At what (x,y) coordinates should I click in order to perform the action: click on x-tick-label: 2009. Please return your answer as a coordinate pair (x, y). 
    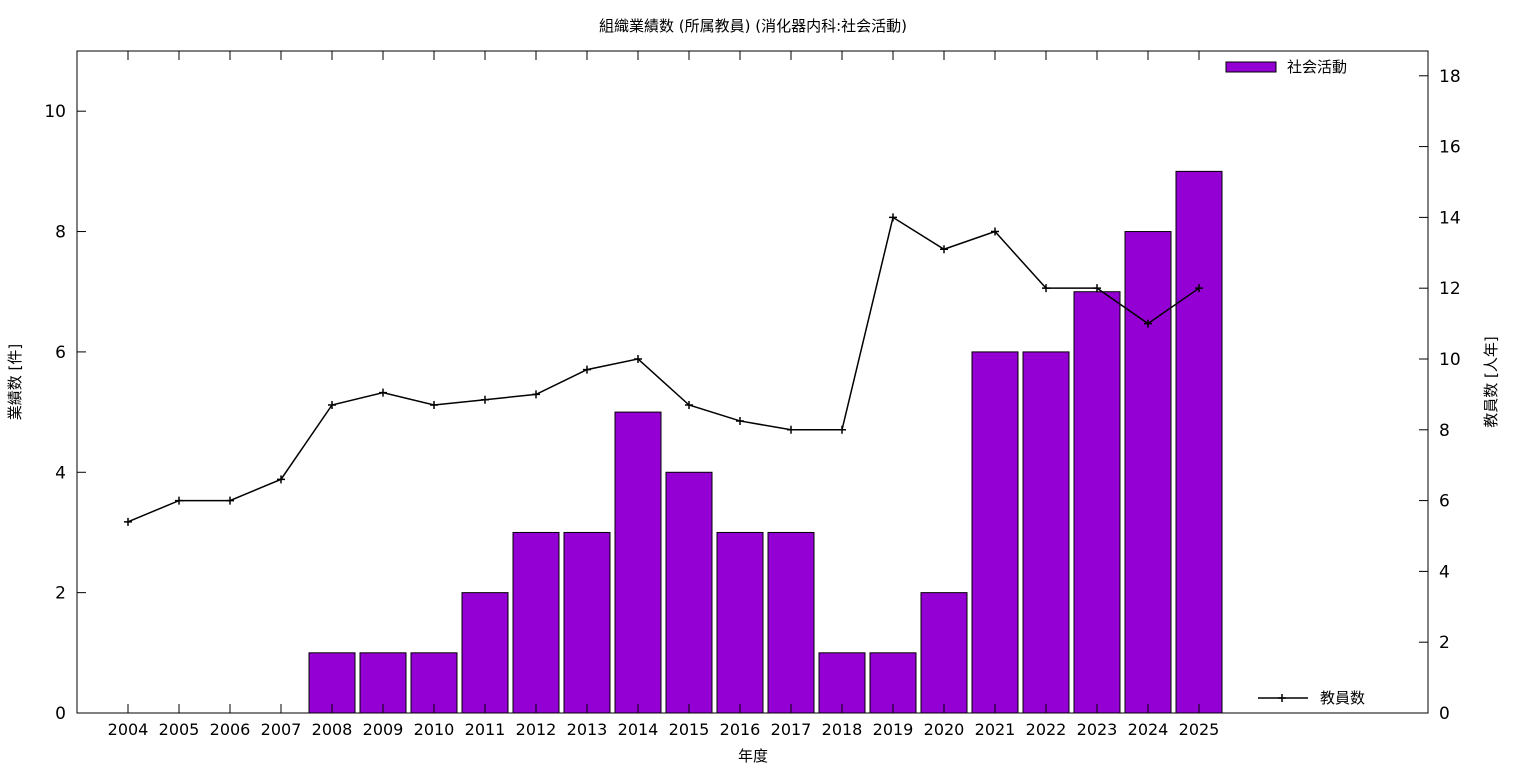
    Looking at the image, I should click on (383, 729).